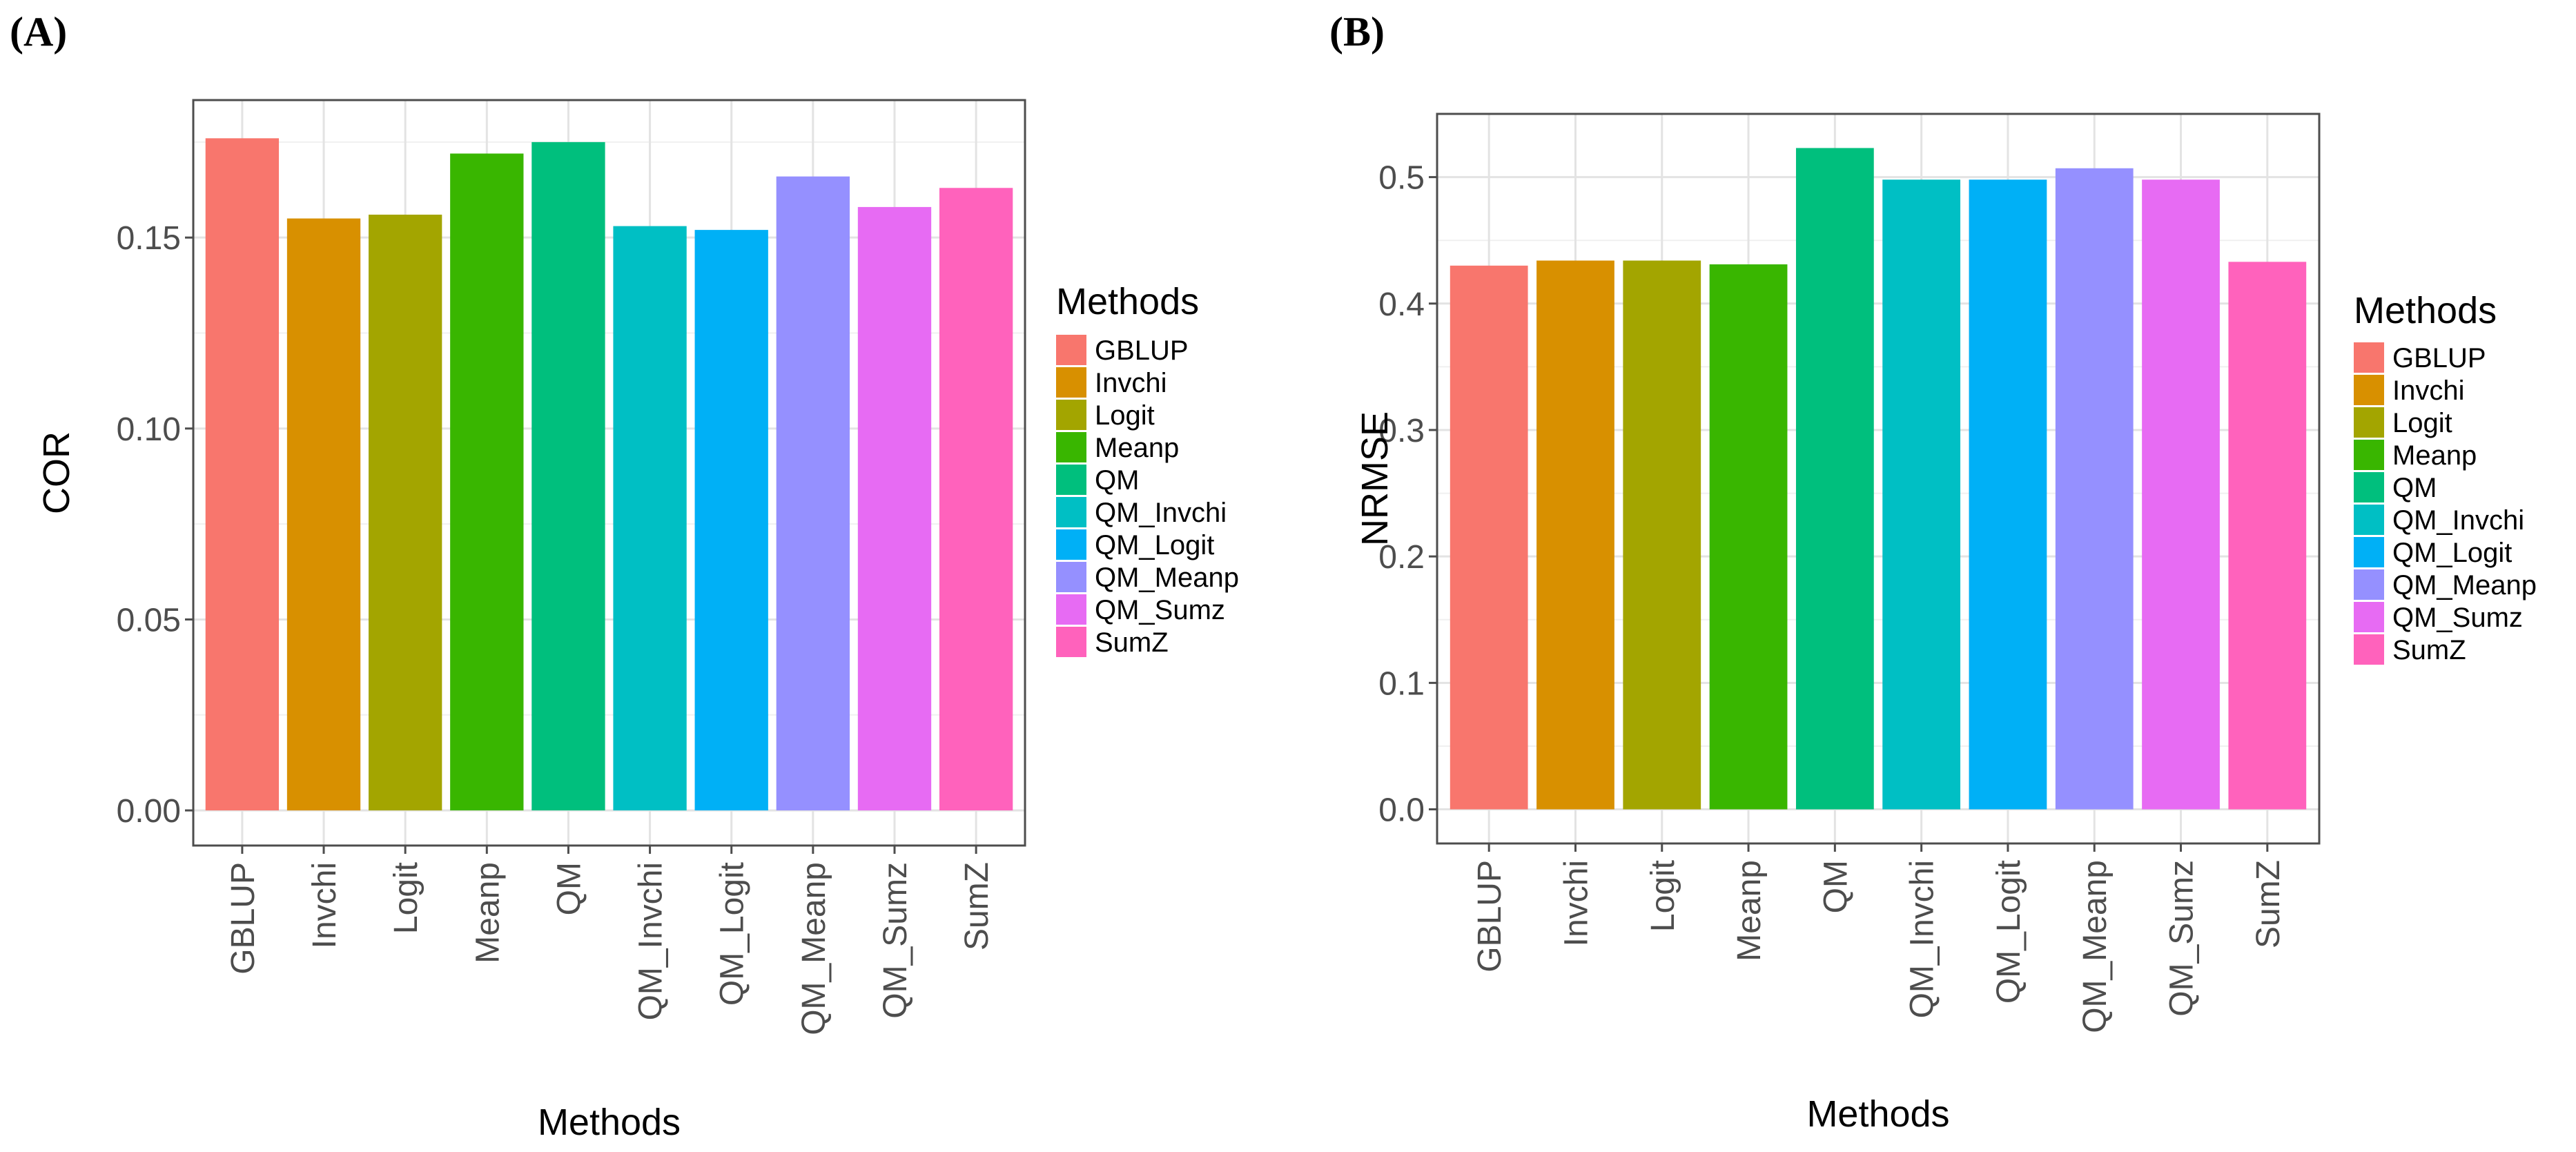 This screenshot has height=1152, width=2576. What do you see at coordinates (814, 948) in the screenshot?
I see `x-tick-label-a-qm-meanp: QM_Meanp` at bounding box center [814, 948].